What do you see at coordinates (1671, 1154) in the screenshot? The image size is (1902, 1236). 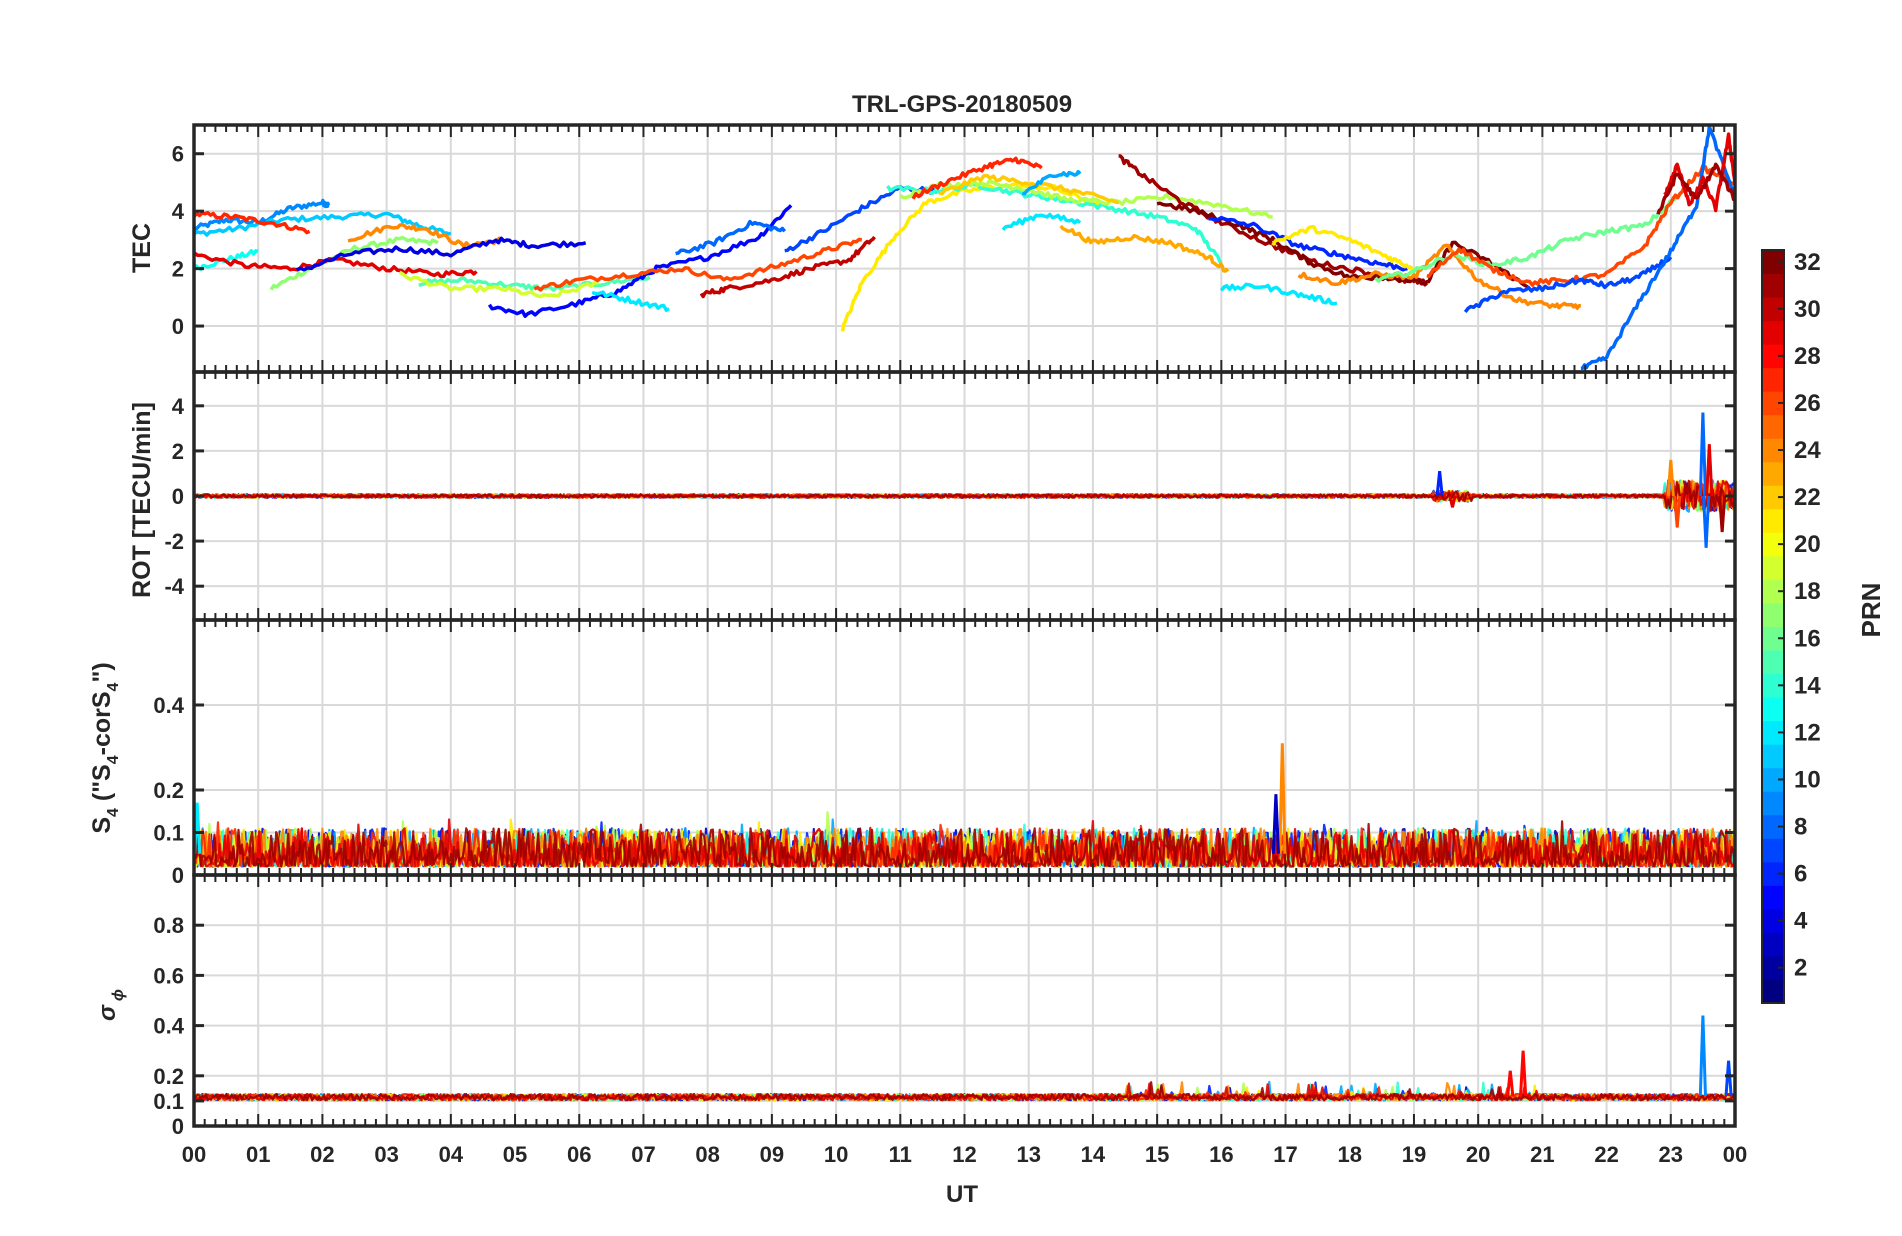 I see `x-tick-label-23: 23` at bounding box center [1671, 1154].